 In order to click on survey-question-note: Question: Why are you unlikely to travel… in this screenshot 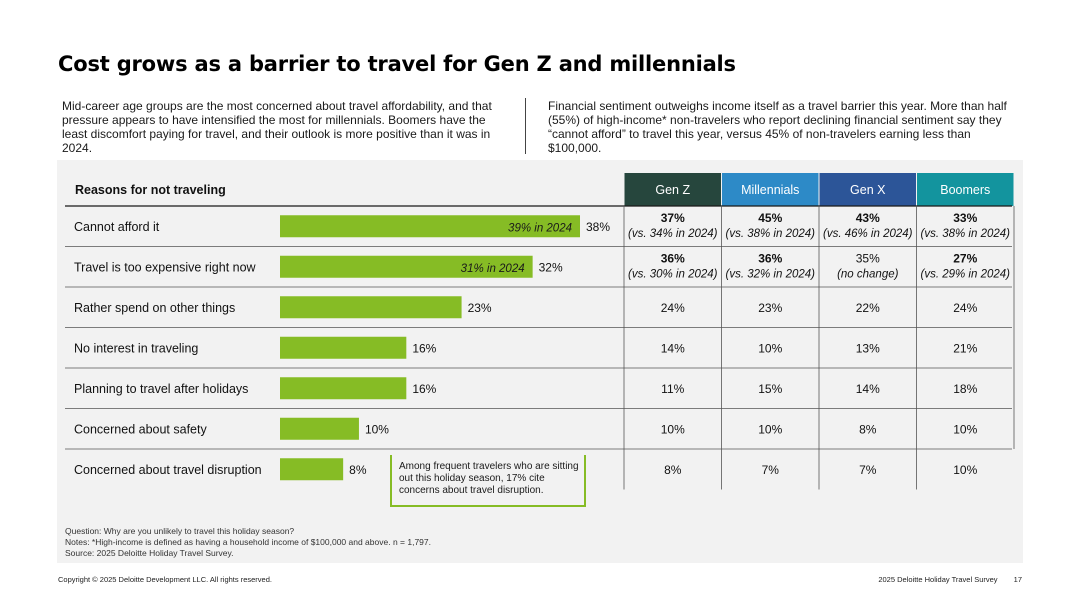, I will do `click(180, 531)`.